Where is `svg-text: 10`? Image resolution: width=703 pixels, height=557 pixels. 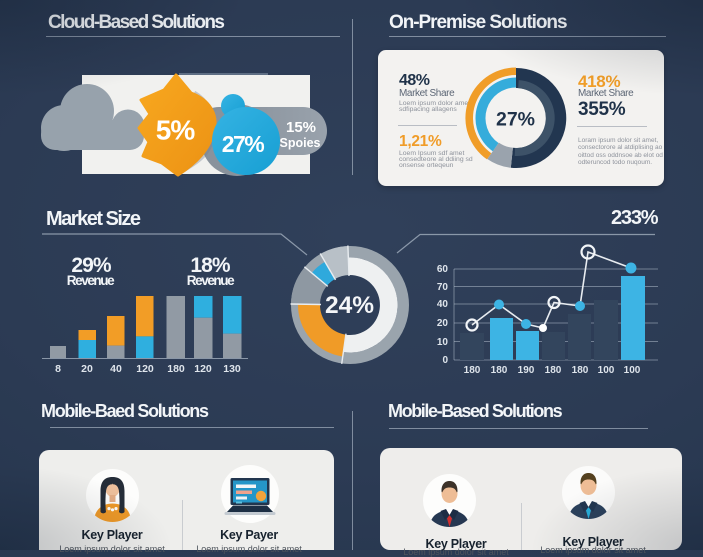 svg-text: 10 is located at coordinates (443, 342).